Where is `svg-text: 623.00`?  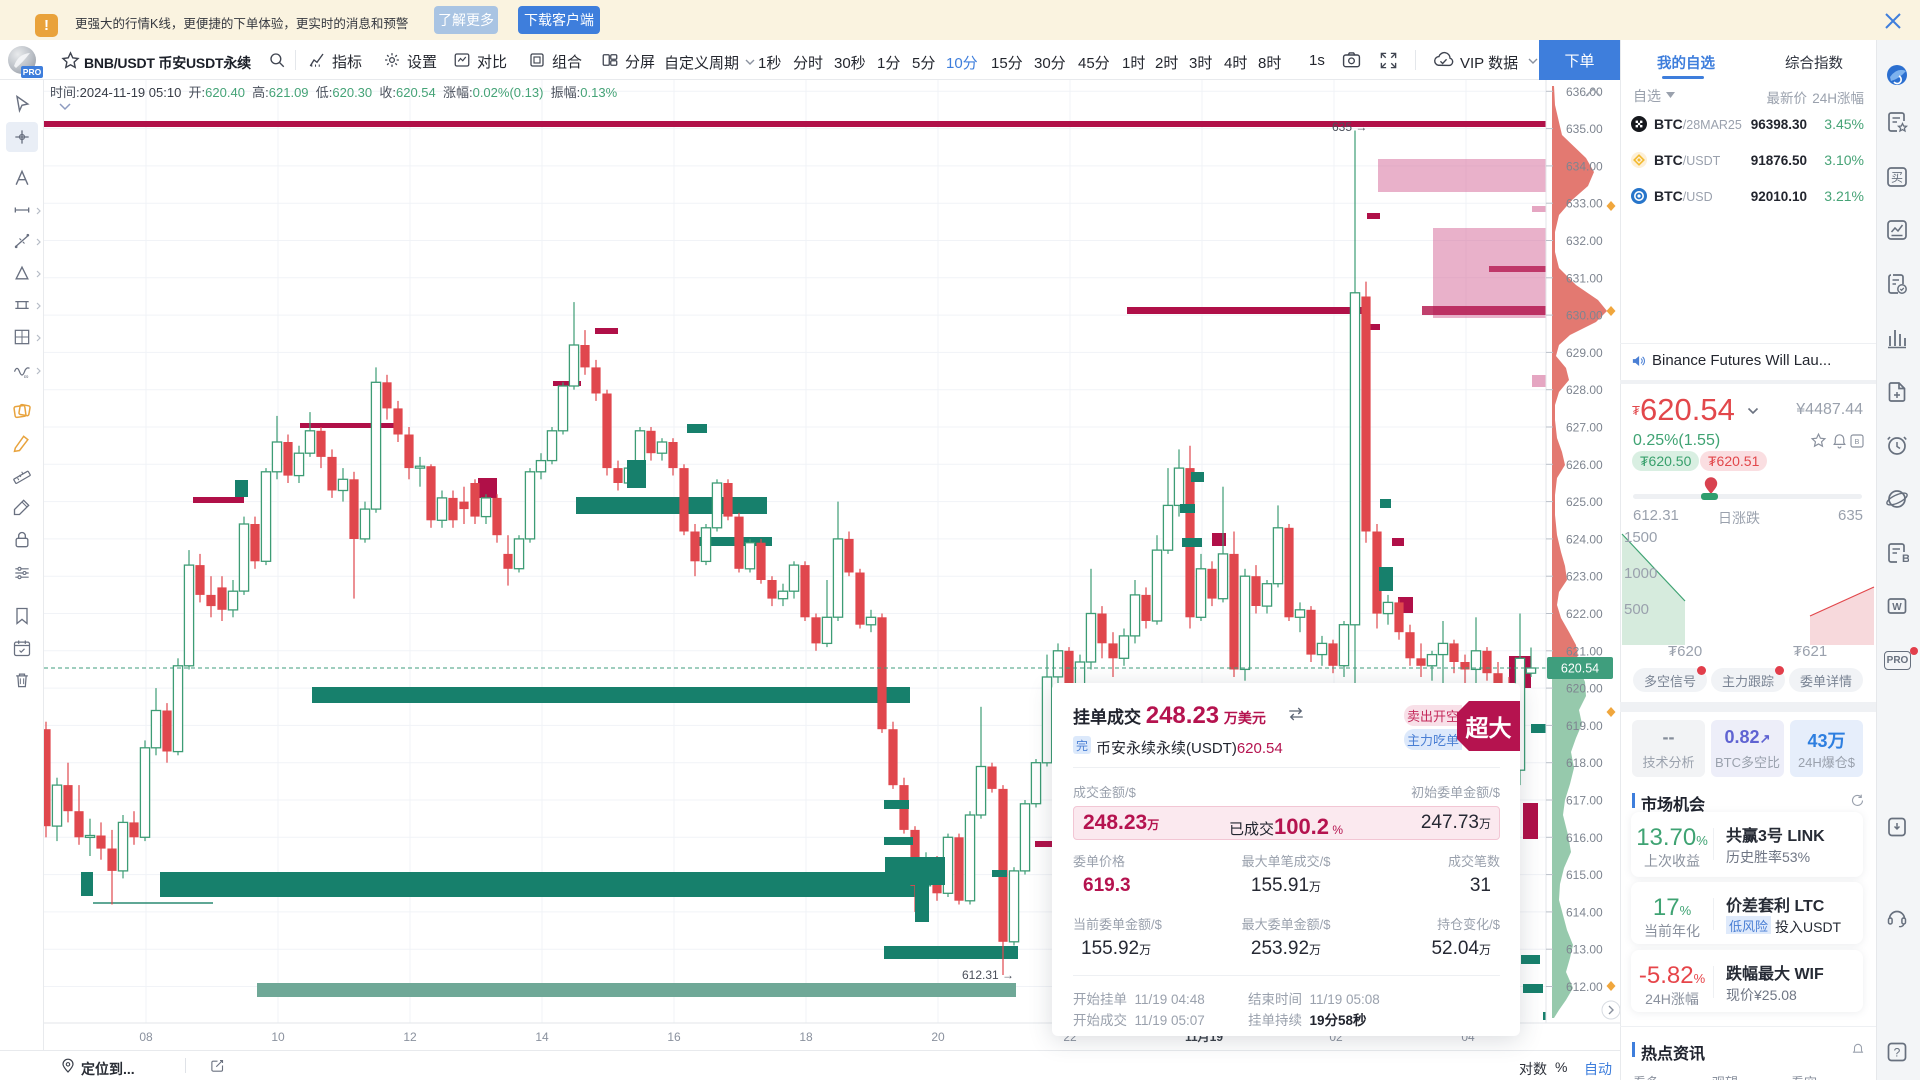 svg-text: 623.00 is located at coordinates (1584, 577).